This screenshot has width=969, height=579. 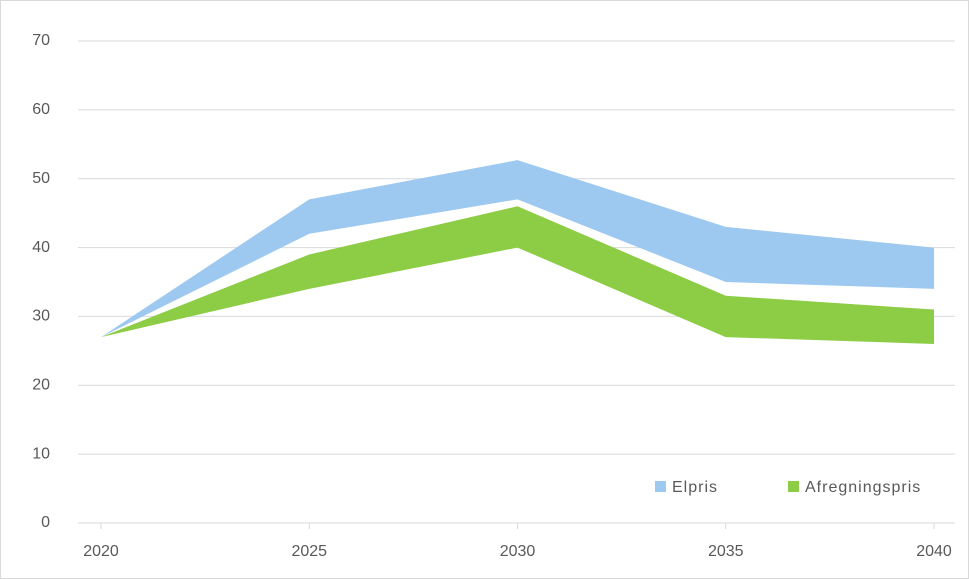 What do you see at coordinates (934, 551) in the screenshot?
I see `x-tick-label: 2040` at bounding box center [934, 551].